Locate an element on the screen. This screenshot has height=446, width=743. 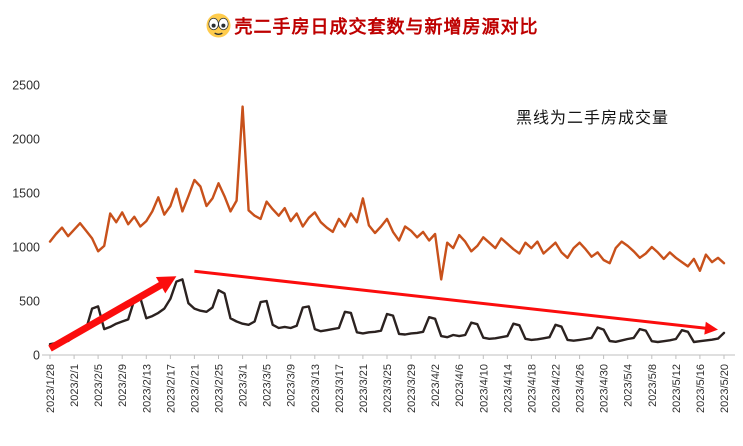
svg-text: 2023/1/28 is located at coordinates (51, 388).